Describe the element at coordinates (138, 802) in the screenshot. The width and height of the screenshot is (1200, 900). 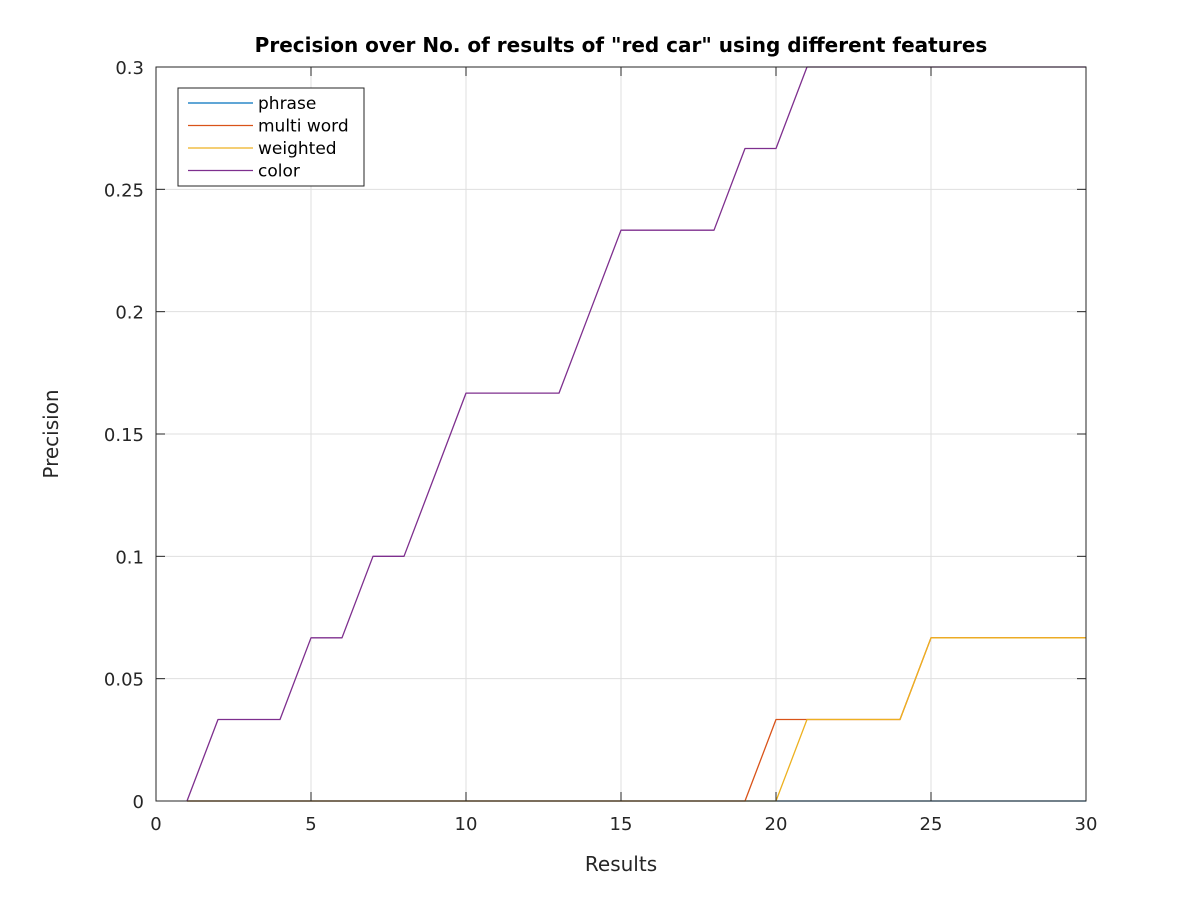
I see `y-tick-label: 0` at that location.